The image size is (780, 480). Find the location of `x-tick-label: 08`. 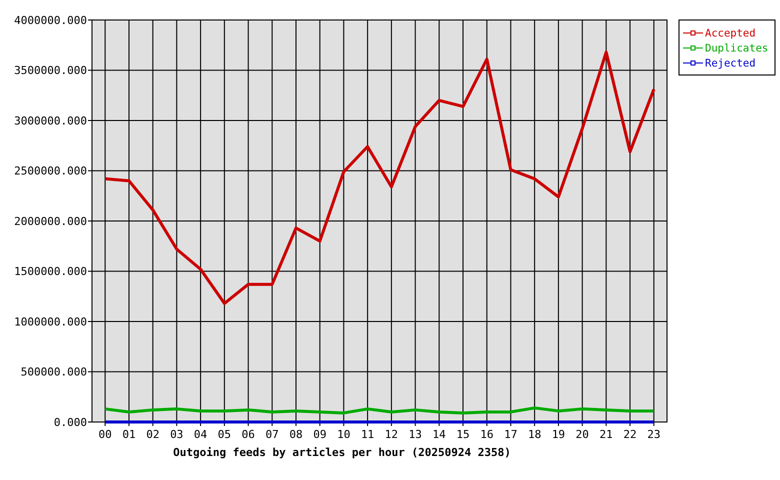

x-tick-label: 08 is located at coordinates (296, 434).